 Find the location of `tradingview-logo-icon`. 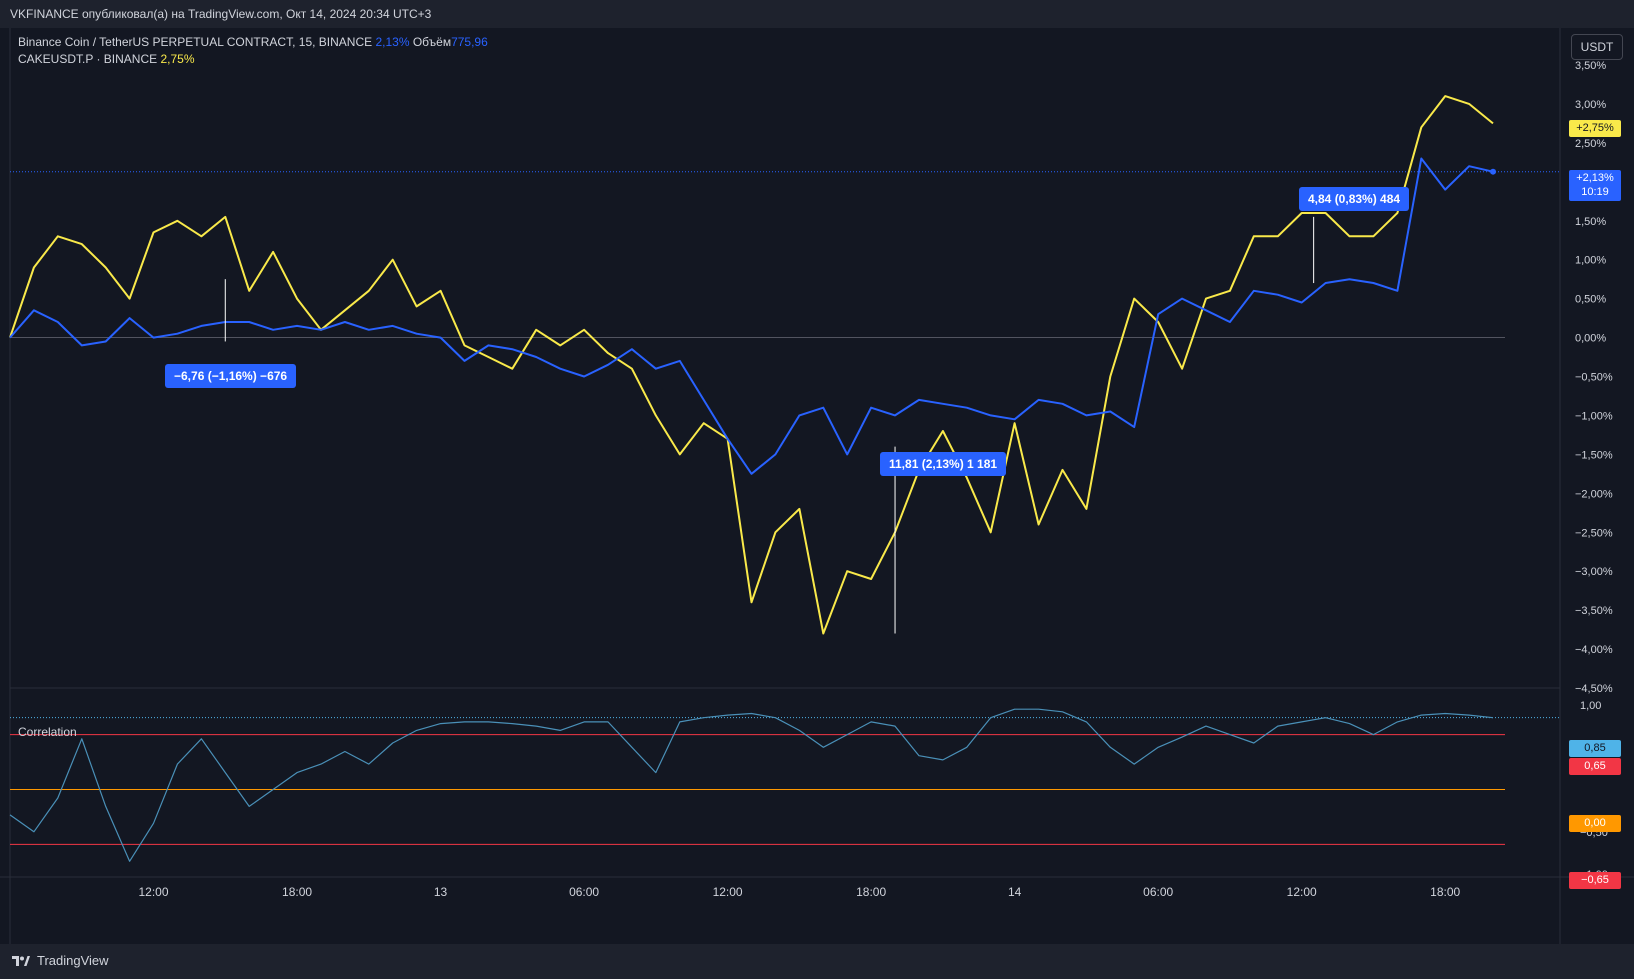

tradingview-logo-icon is located at coordinates (21, 960).